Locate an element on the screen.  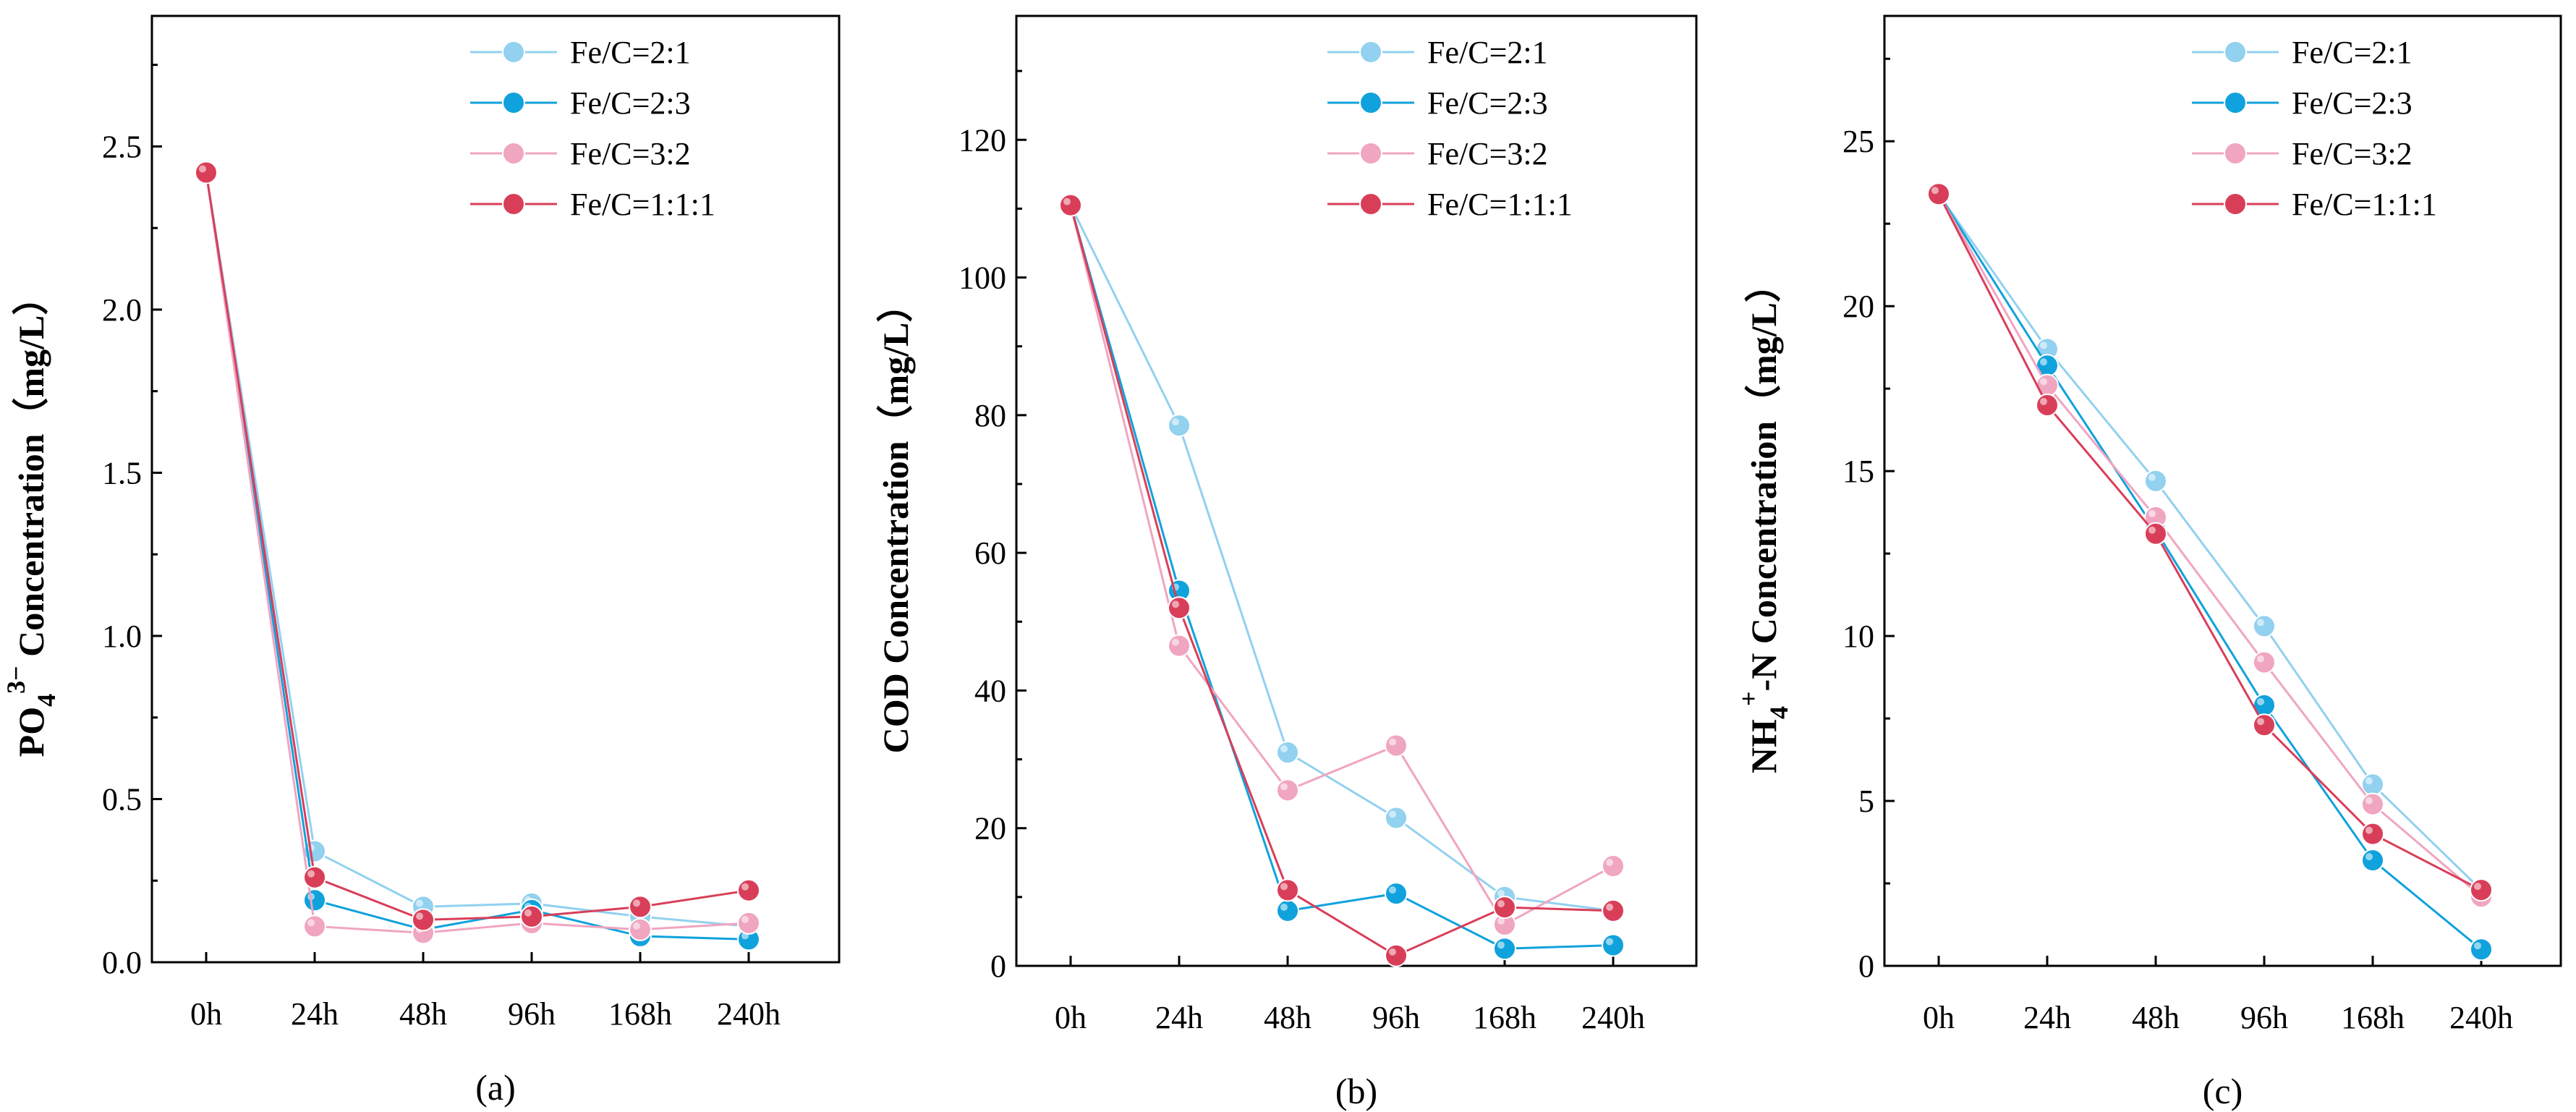
y-tick-label: 15 is located at coordinates (1858, 472).